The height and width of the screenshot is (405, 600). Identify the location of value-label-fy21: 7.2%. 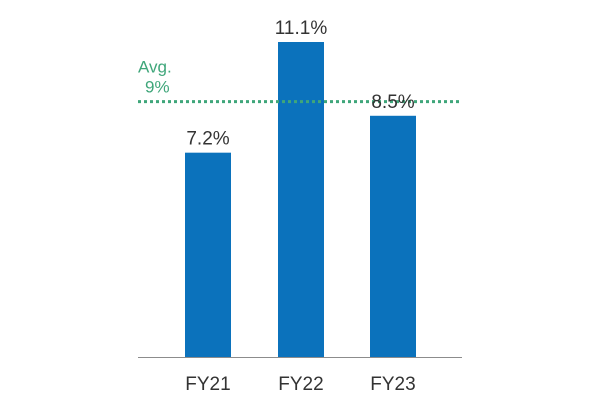
(207, 139).